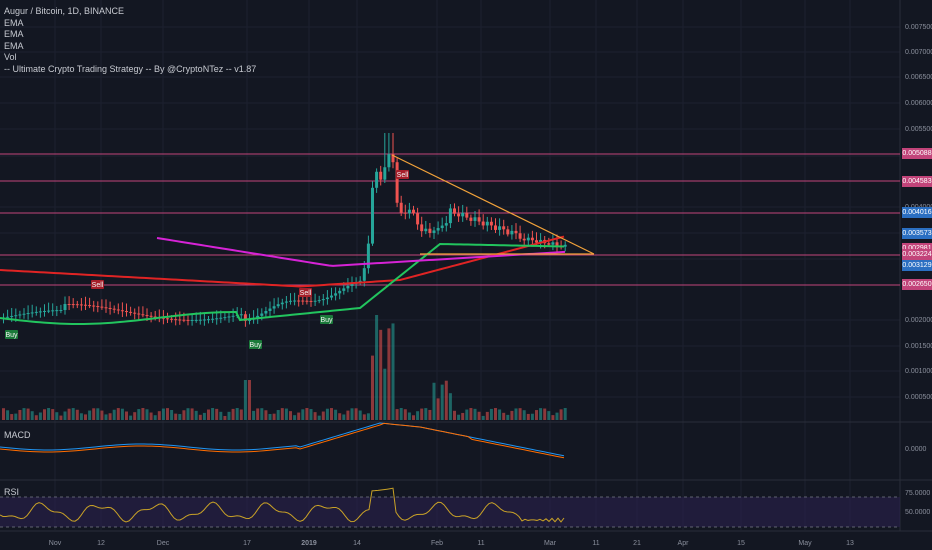 The image size is (932, 550). I want to click on triangle-drawing, so click(493, 204).